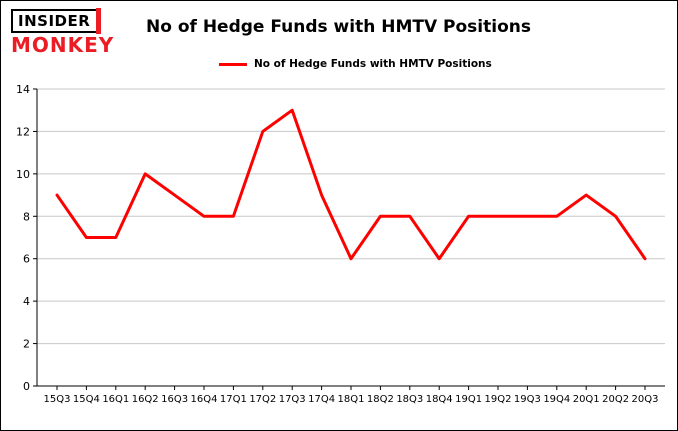  What do you see at coordinates (321, 399) in the screenshot?
I see `x-tick-label: 17Q4` at bounding box center [321, 399].